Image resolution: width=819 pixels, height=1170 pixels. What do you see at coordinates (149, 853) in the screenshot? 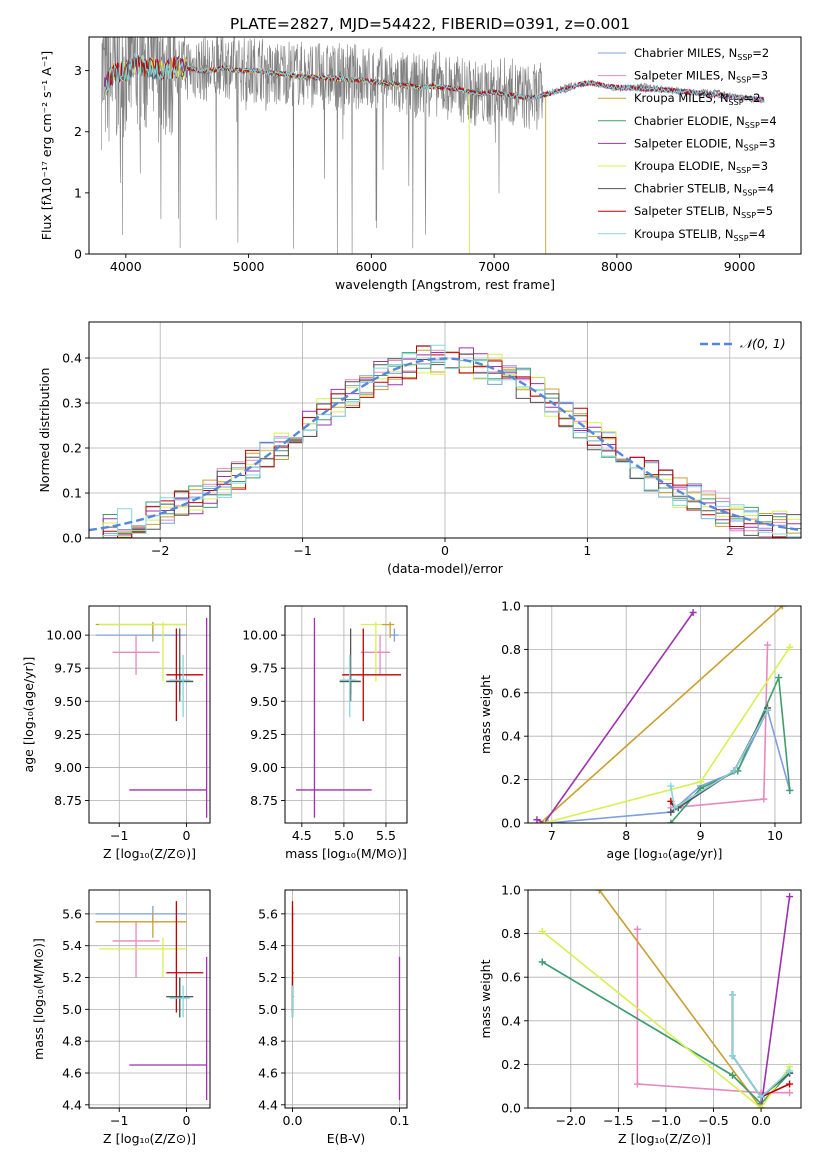
I see `x-axis-label: Z [log₁₀(Z/Z⊙)]` at bounding box center [149, 853].